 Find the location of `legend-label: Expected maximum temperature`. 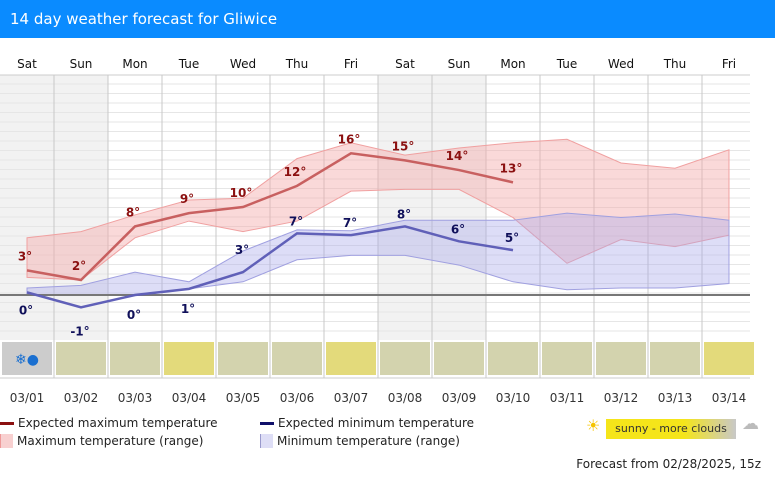

legend-label: Expected maximum temperature is located at coordinates (118, 423).